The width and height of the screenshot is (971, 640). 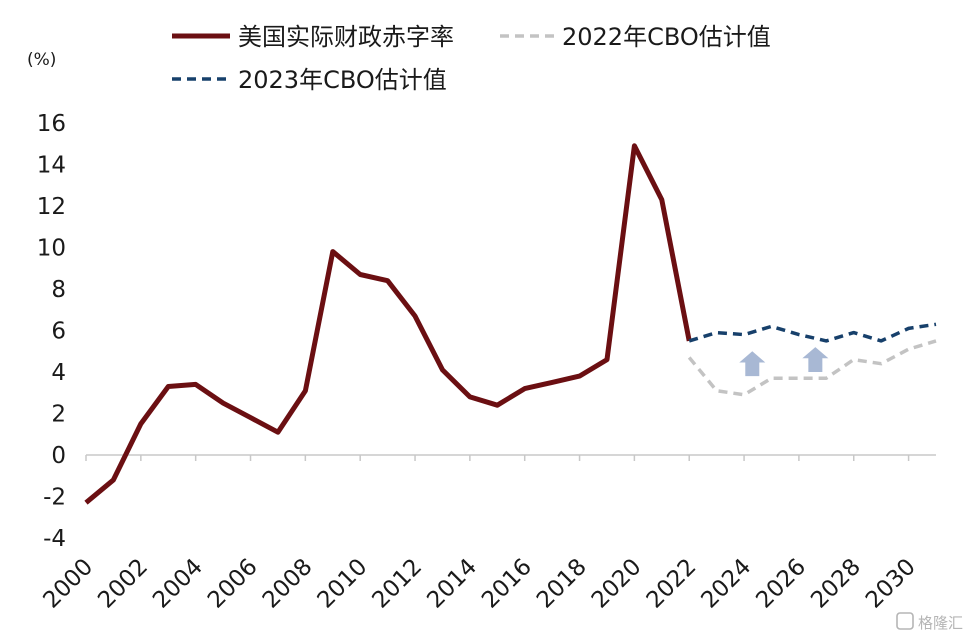 I want to click on x-tick-label: 2028, so click(x=836, y=584).